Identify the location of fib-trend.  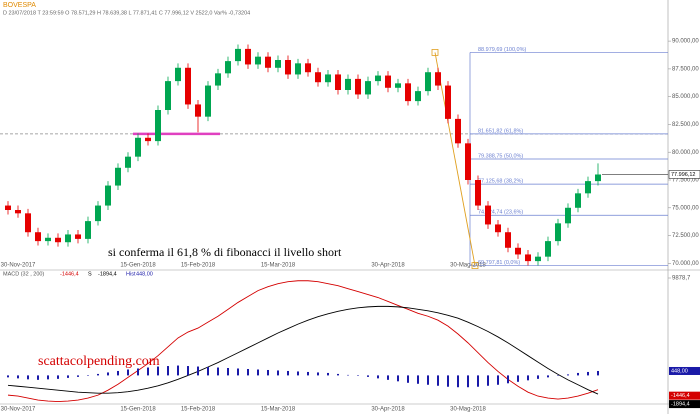
(455, 159).